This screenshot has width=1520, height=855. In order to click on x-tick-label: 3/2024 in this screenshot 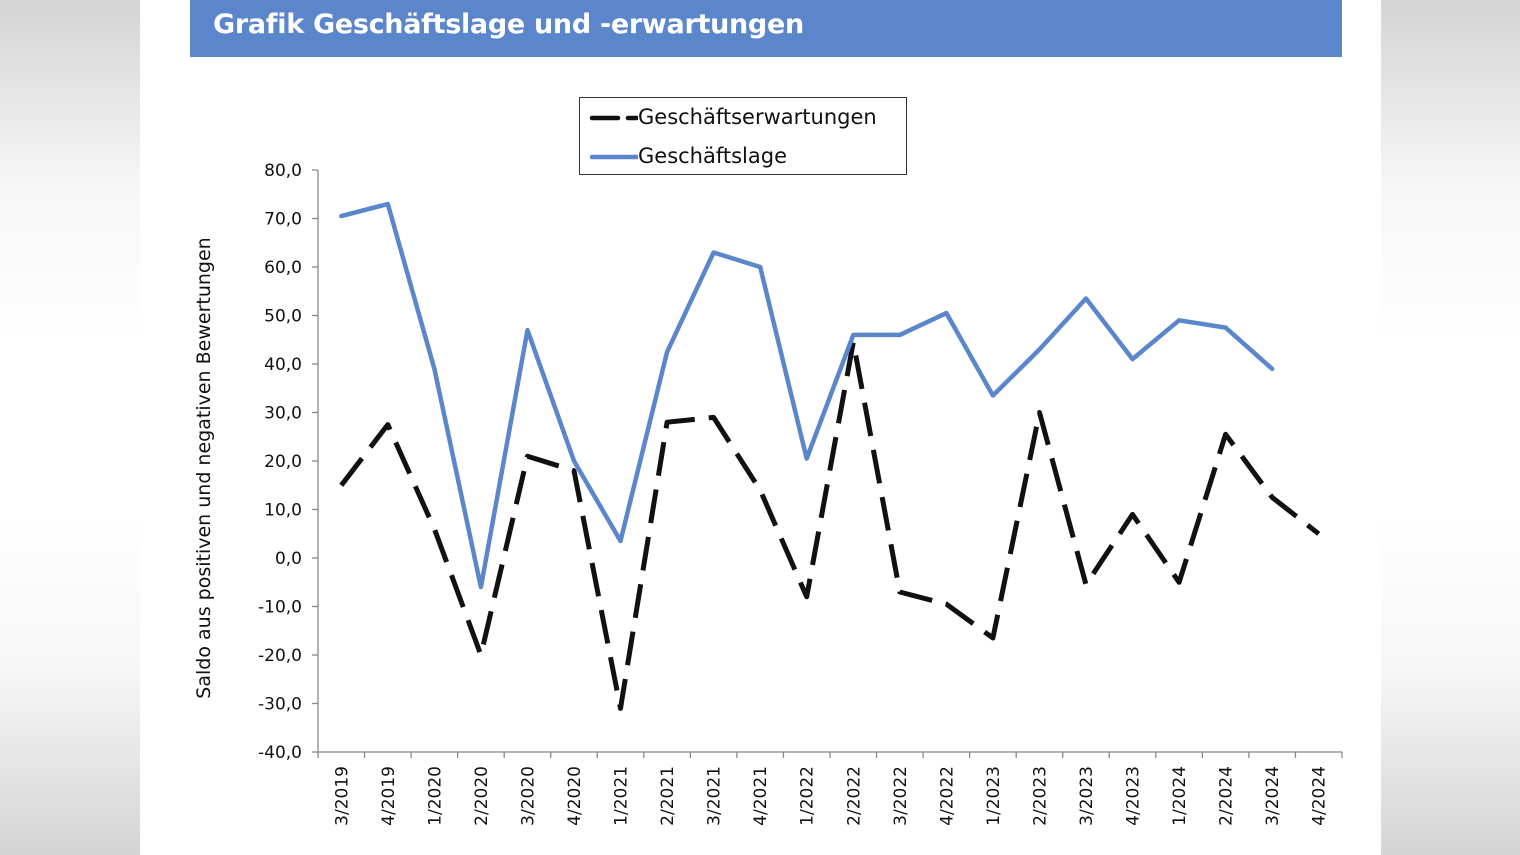, I will do `click(1273, 796)`.